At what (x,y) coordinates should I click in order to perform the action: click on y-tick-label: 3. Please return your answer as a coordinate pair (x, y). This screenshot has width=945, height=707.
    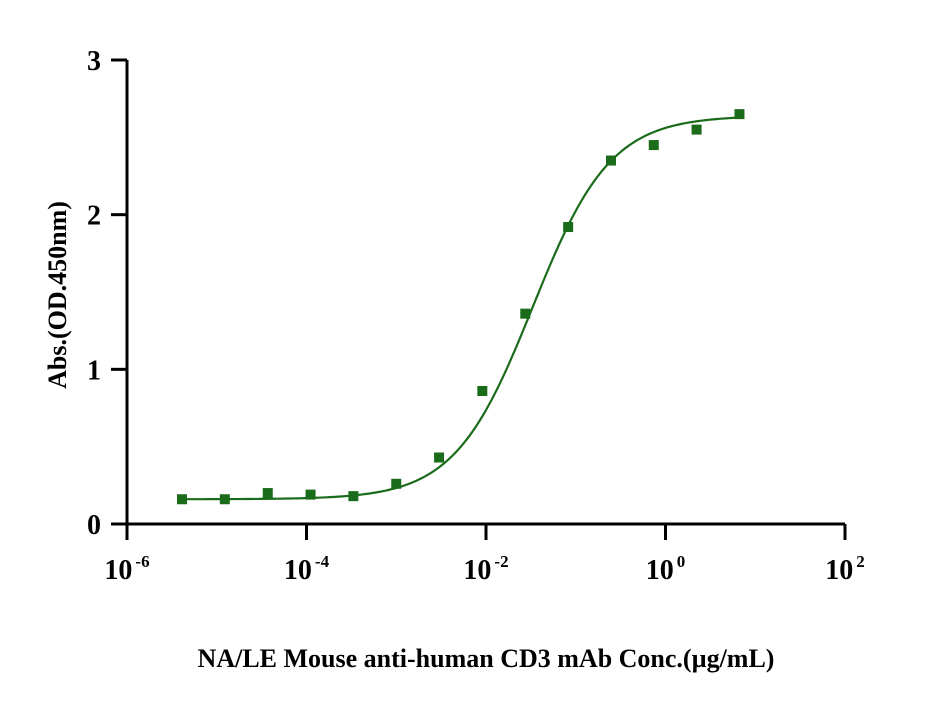
    Looking at the image, I should click on (94, 61).